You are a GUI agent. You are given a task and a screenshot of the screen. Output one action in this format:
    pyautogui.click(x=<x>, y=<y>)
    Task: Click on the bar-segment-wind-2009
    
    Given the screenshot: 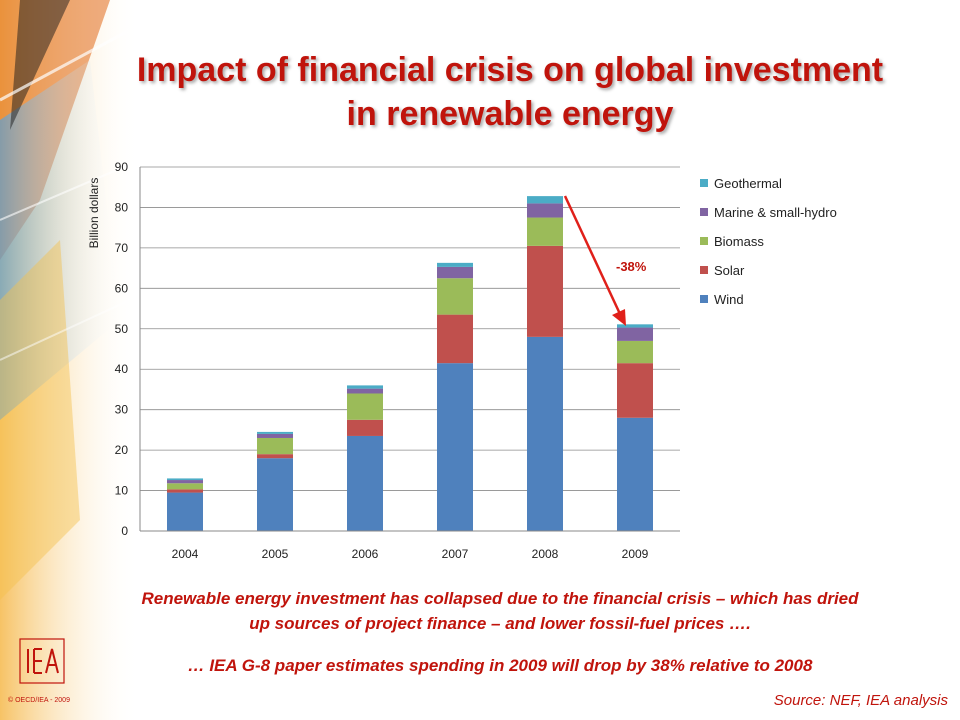 What is the action you would take?
    pyautogui.click(x=635, y=474)
    